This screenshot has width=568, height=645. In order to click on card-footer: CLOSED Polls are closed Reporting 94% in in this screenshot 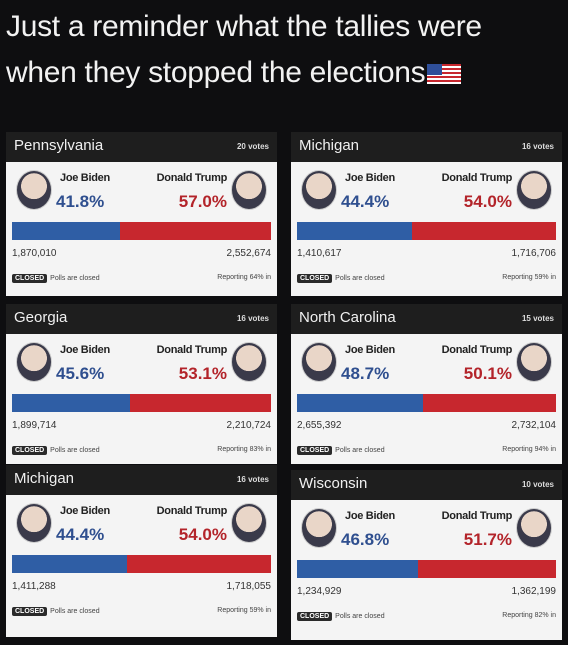, I will do `click(426, 450)`.